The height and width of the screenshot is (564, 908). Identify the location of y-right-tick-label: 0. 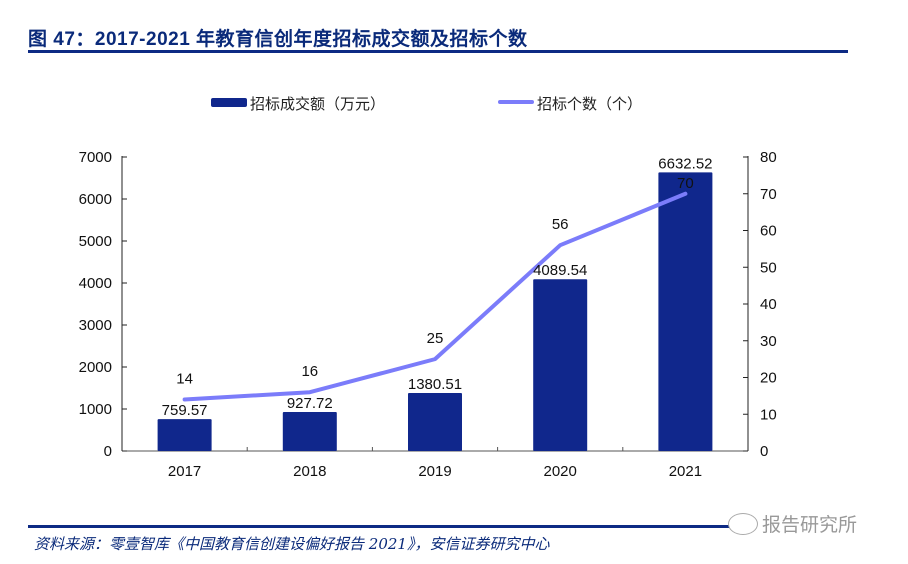
(764, 451).